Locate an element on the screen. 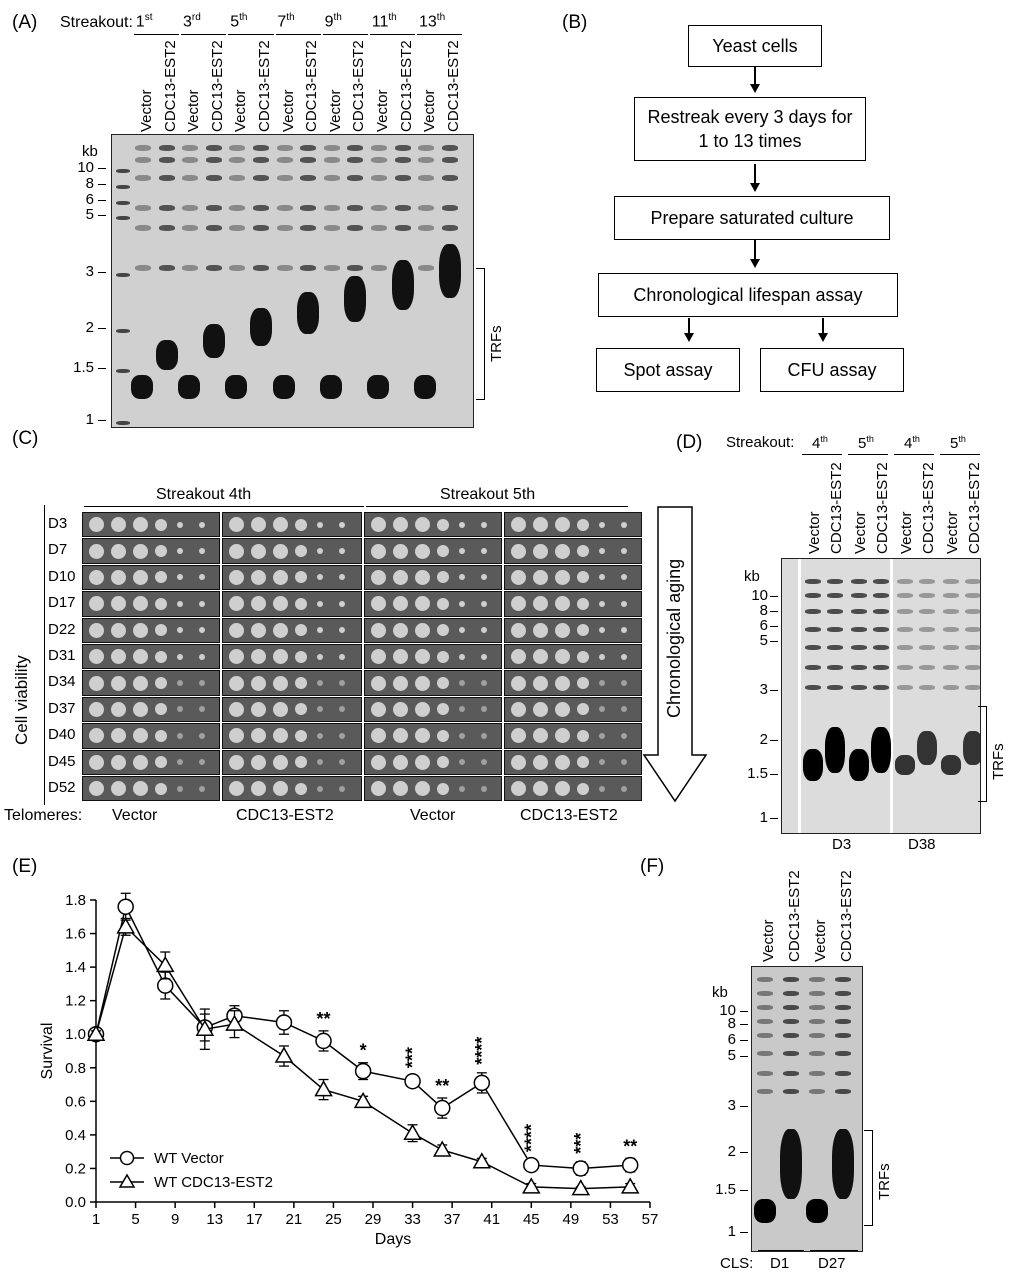  data-point-circle is located at coordinates (363, 1071).